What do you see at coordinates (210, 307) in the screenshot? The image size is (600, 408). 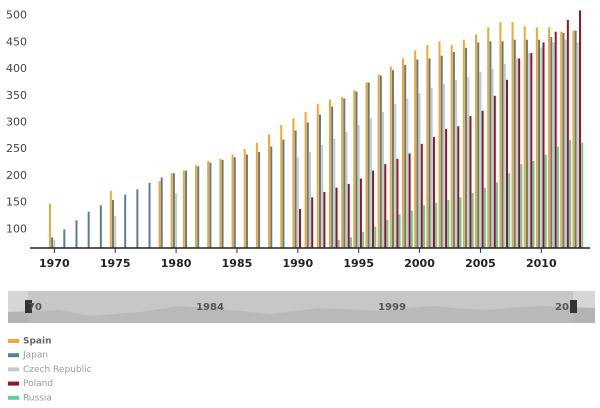 I see `navigator-label: 1984` at bounding box center [210, 307].